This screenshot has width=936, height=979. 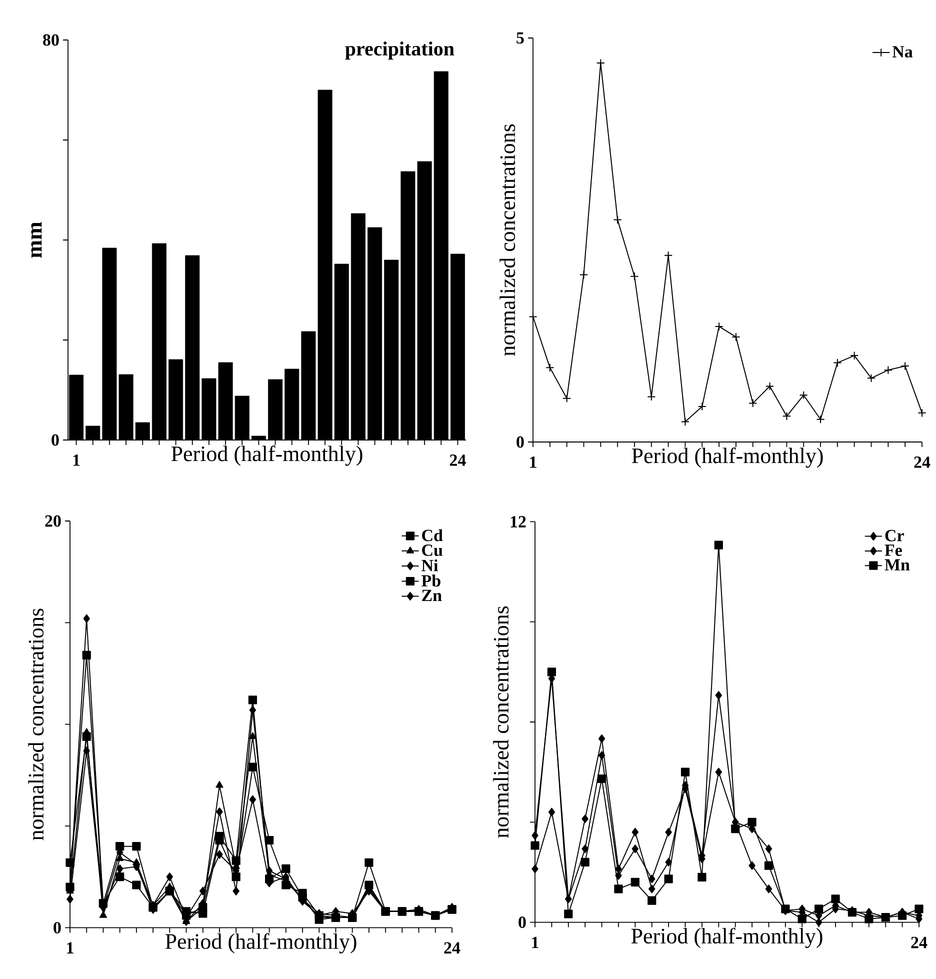 I want to click on y-tick-label: 20, so click(x=53, y=521).